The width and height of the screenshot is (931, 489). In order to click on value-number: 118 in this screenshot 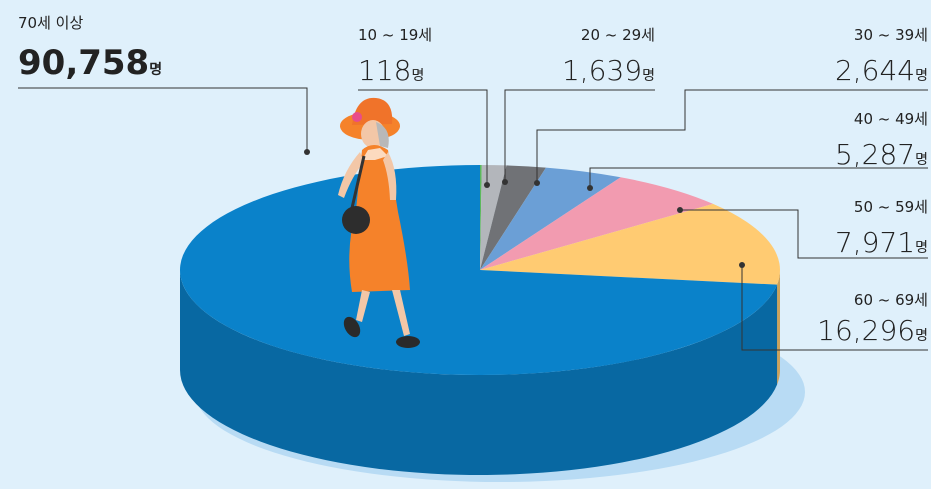, I will do `click(384, 70)`.